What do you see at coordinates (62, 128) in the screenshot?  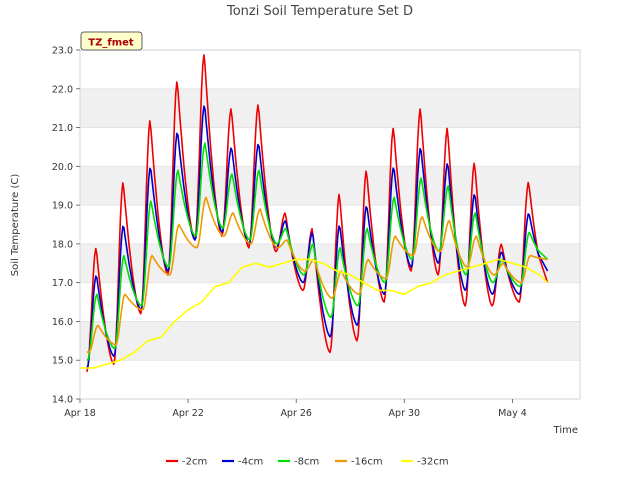 I see `y-tick-label: 21.0` at bounding box center [62, 128].